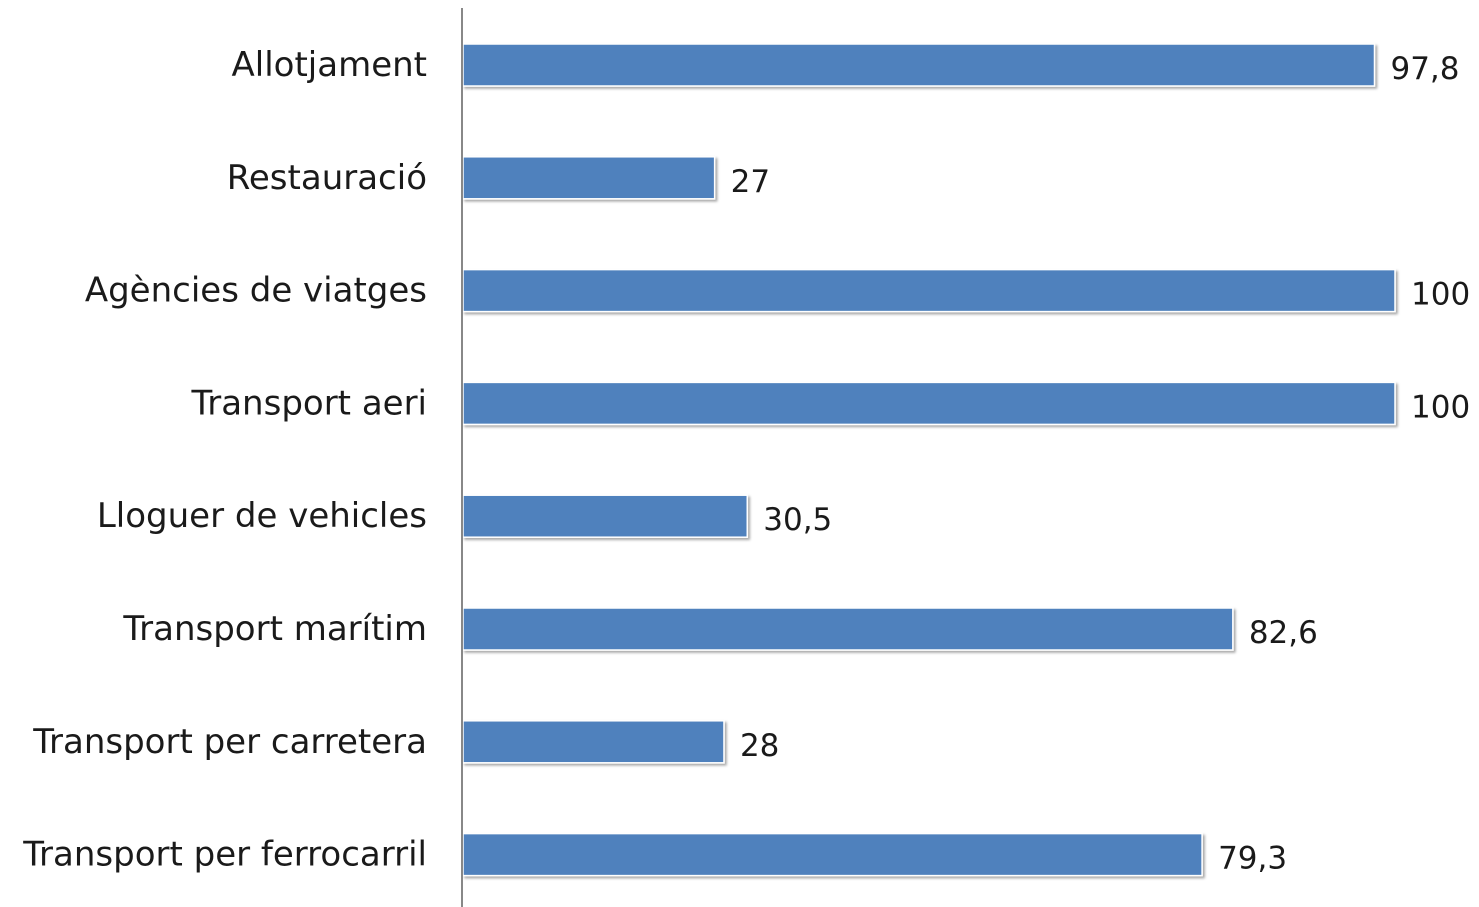 This screenshot has height=907, width=1479. Describe the element at coordinates (1283, 633) in the screenshot. I see `value-label: 82,6` at that location.